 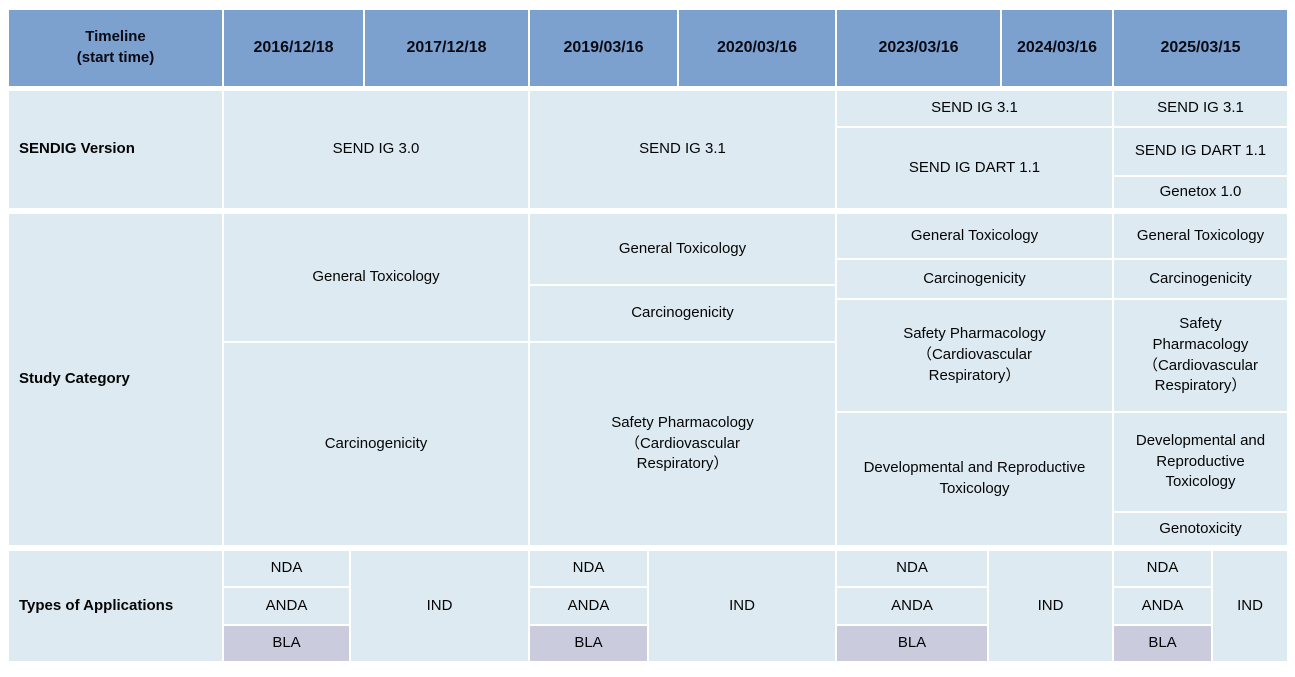 I want to click on cell-study-general-2016-2017: General Toxicology, so click(x=376, y=277).